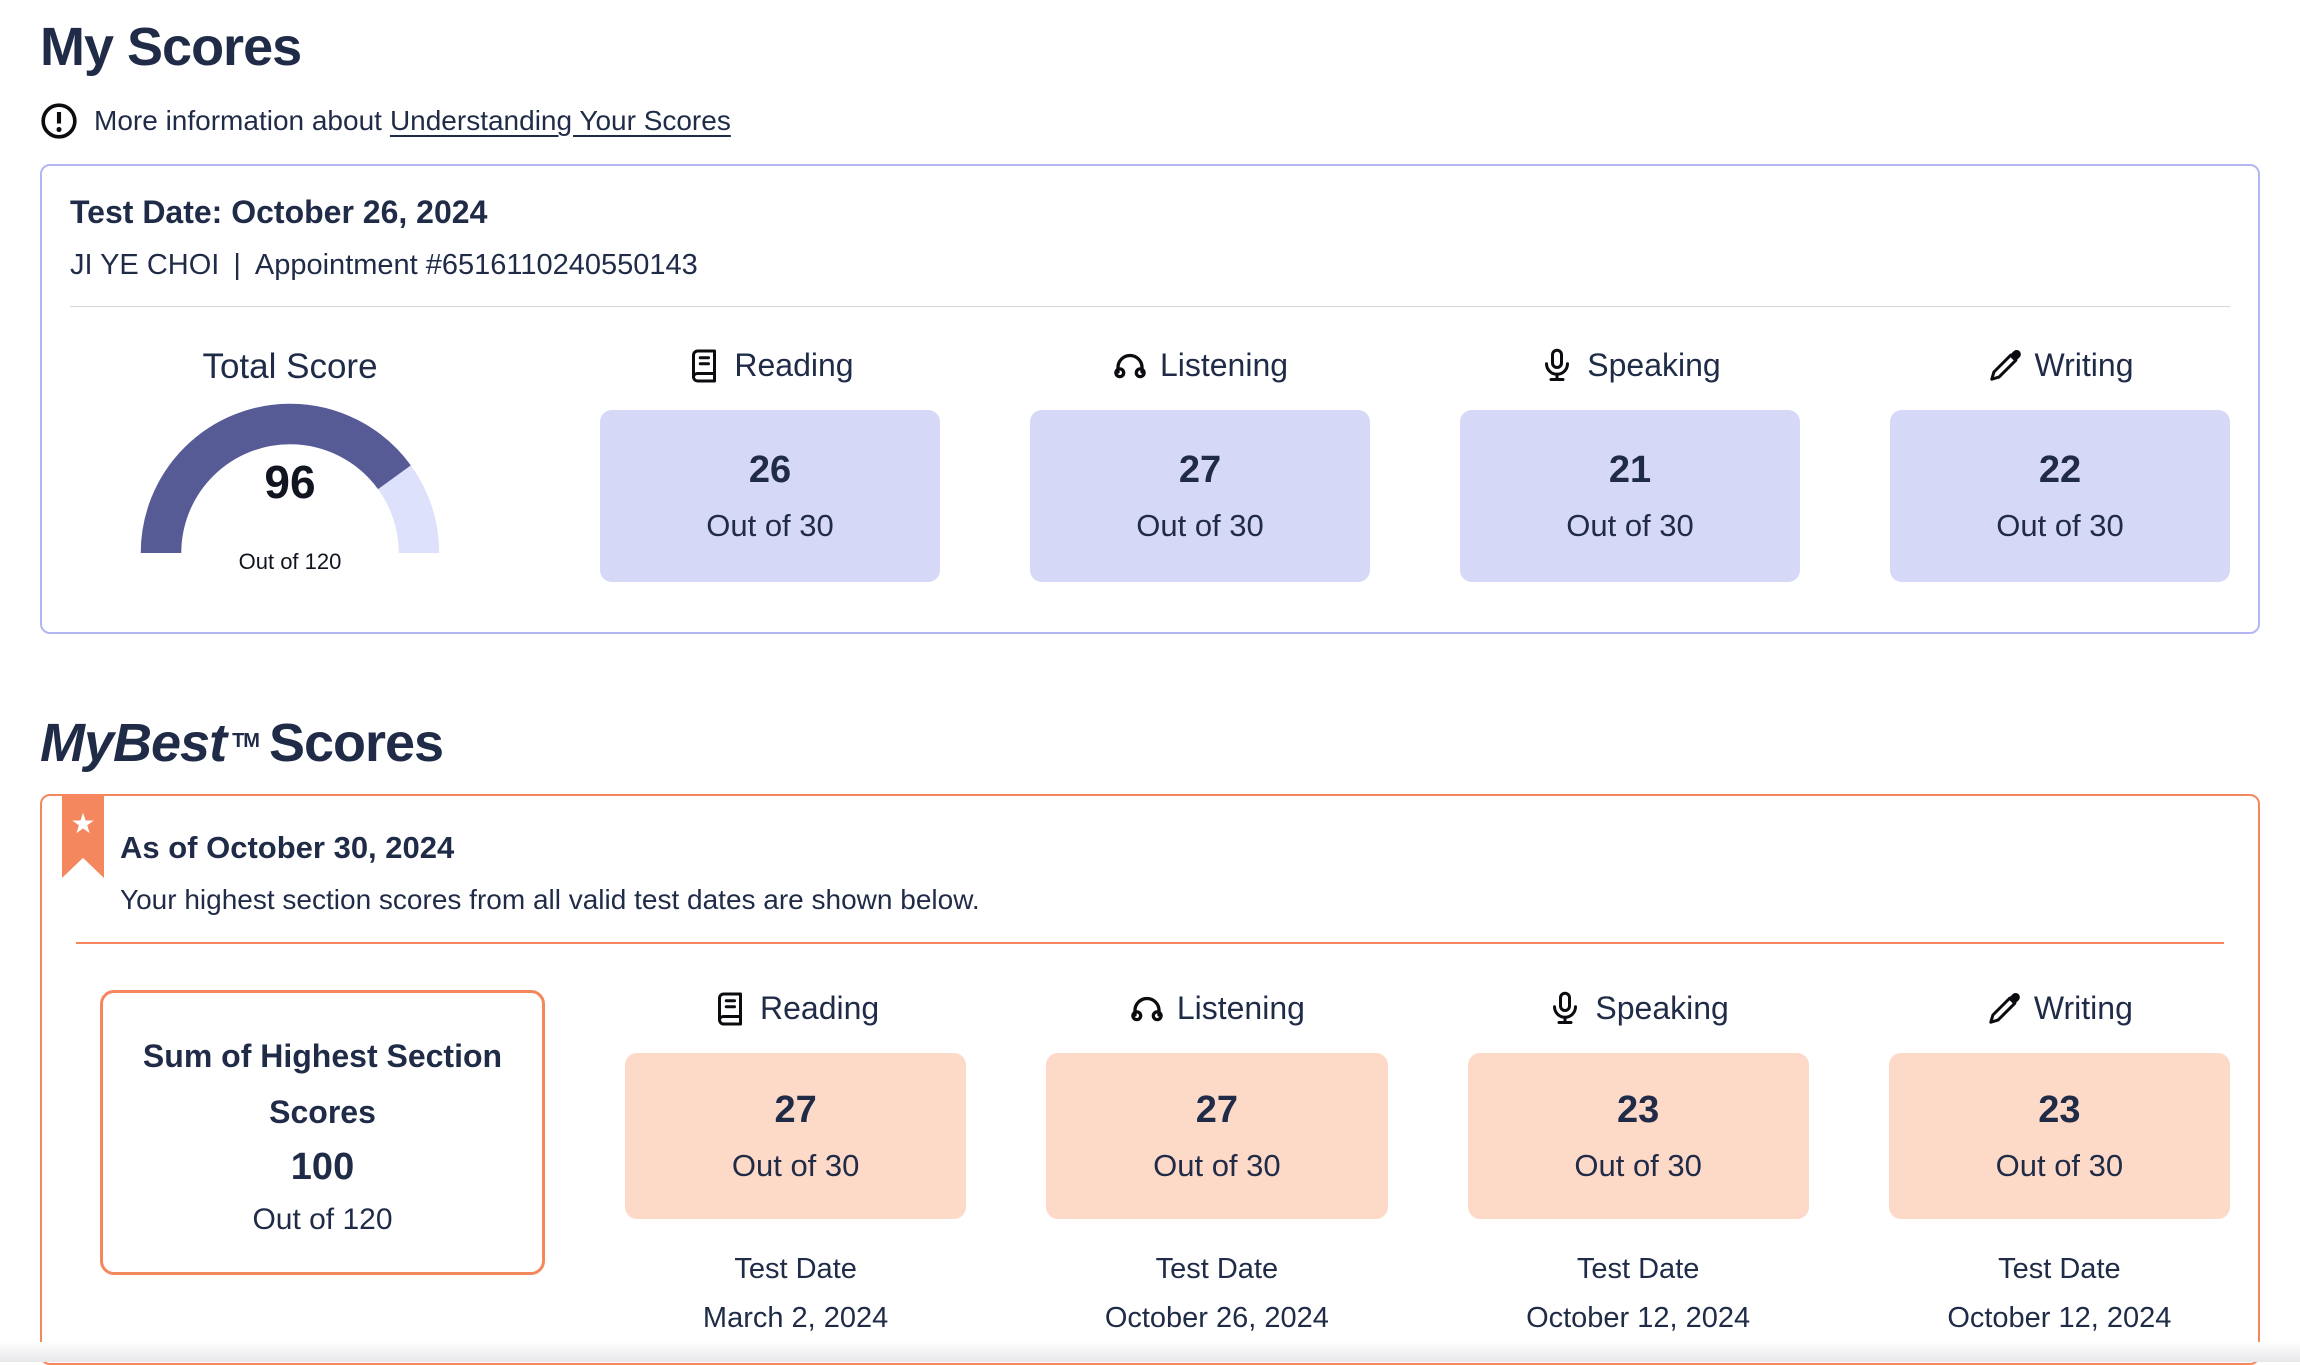 Image resolution: width=2300 pixels, height=1365 pixels. I want to click on orange-divider, so click(1150, 943).